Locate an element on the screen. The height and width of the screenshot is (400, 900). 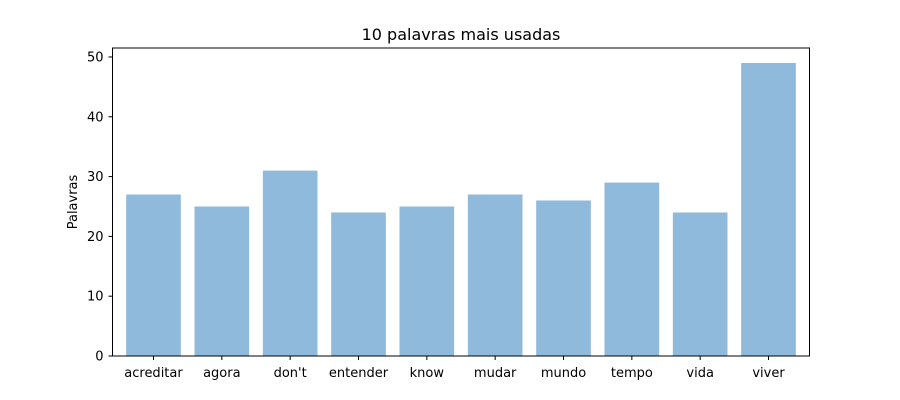
bar-vida is located at coordinates (700, 284).